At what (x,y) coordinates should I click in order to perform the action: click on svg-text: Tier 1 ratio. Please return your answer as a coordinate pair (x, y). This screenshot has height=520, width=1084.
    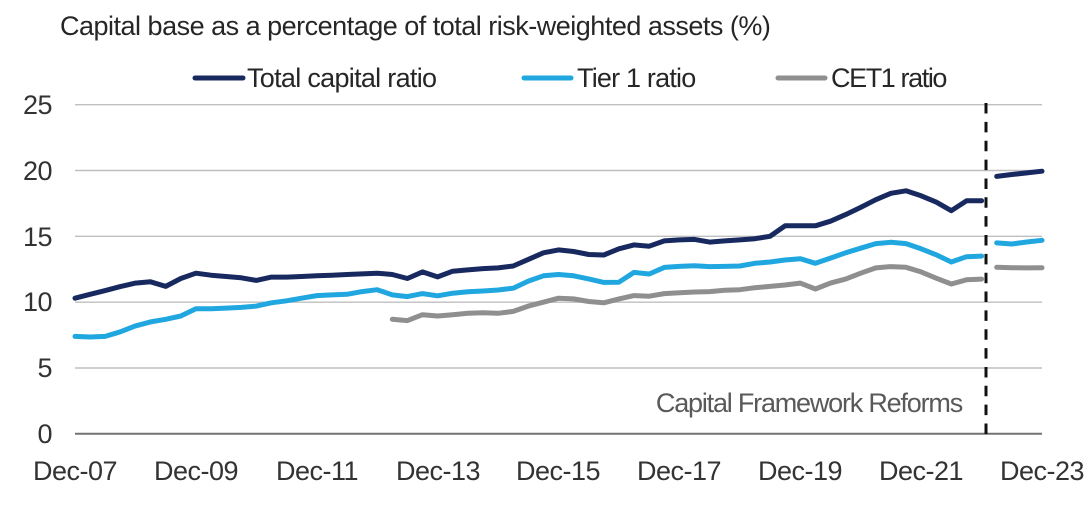
    Looking at the image, I should click on (636, 78).